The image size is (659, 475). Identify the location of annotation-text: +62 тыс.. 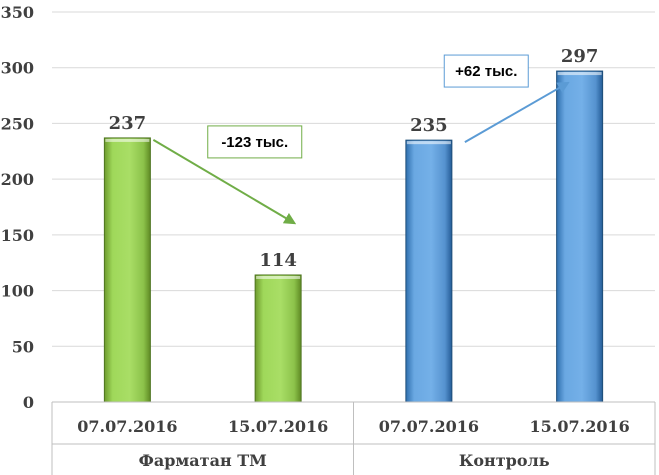
(486, 71).